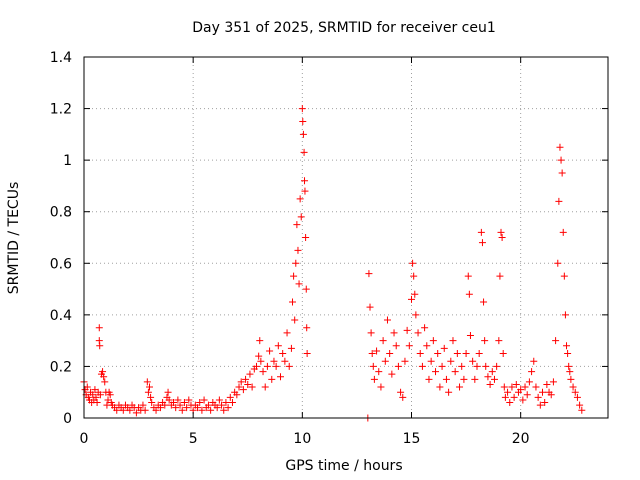 The width and height of the screenshot is (640, 480). I want to click on y-tick-label: 1.2, so click(61, 110).